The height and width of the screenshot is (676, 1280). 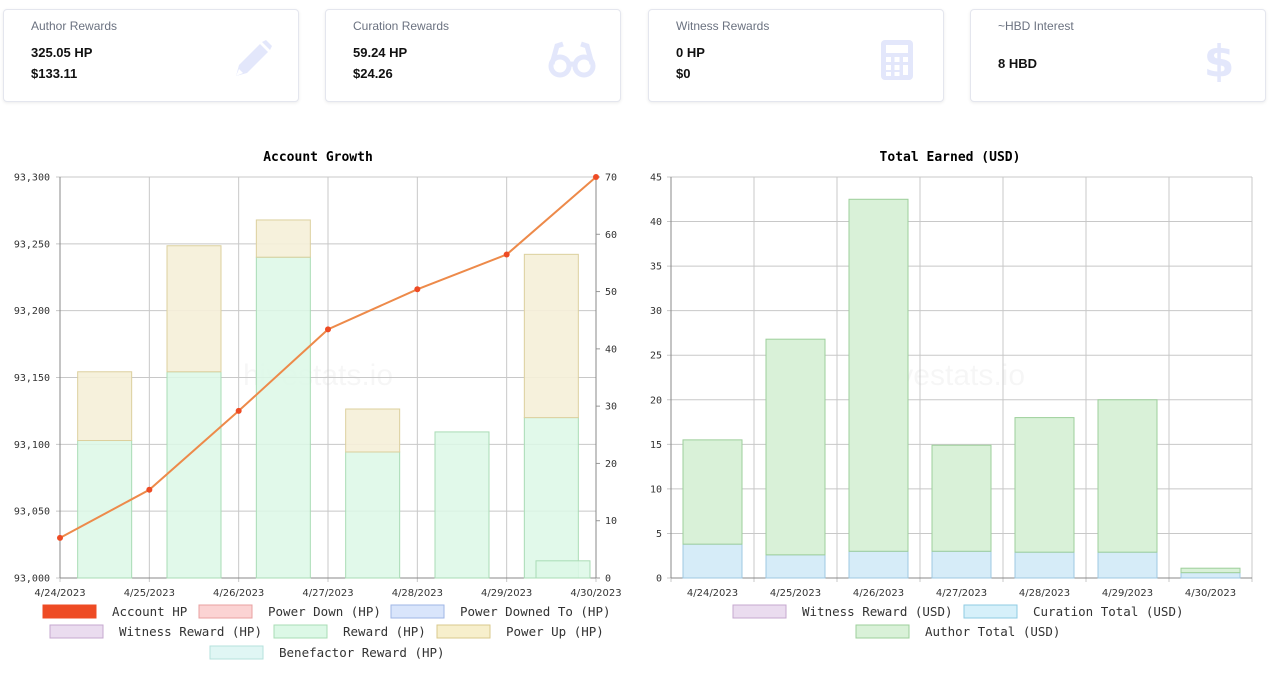 I want to click on y-tick-label-left: 93,150, so click(x=32, y=378).